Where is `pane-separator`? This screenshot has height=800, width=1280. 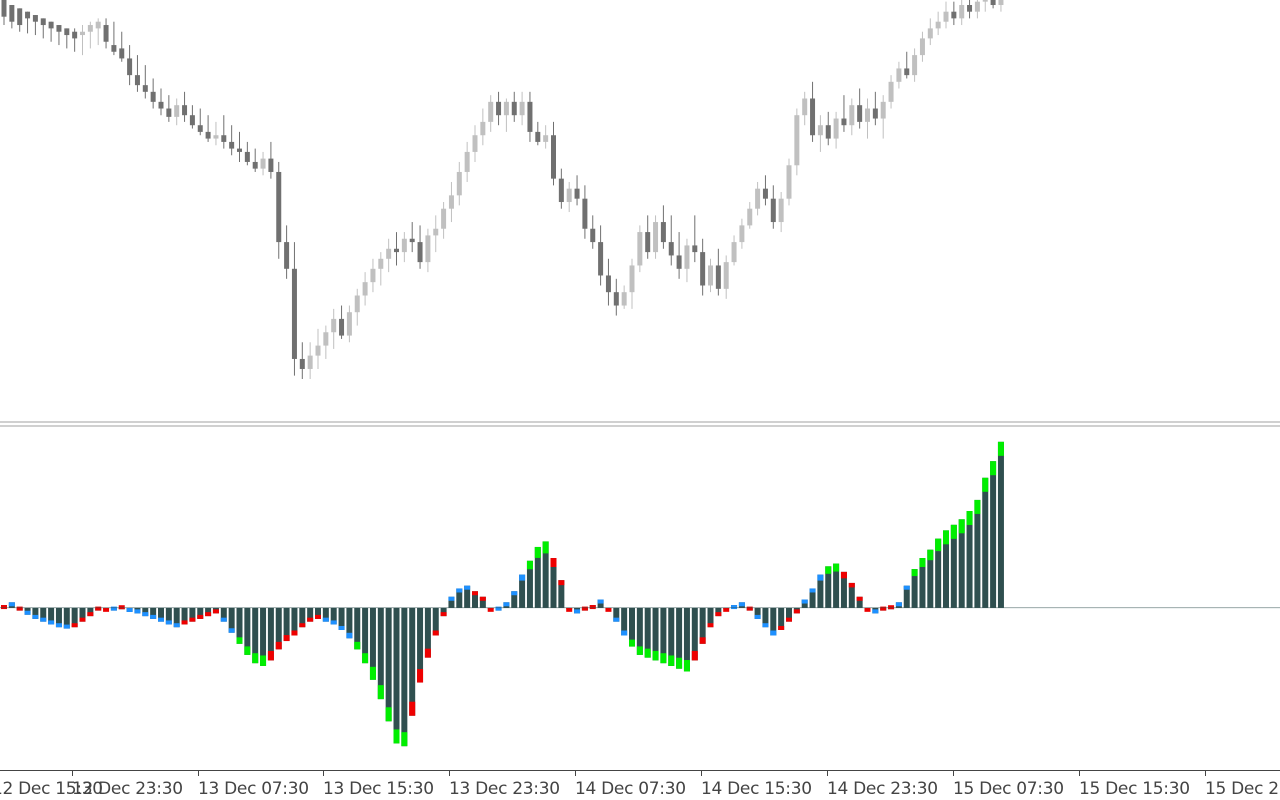 pane-separator is located at coordinates (640, 420).